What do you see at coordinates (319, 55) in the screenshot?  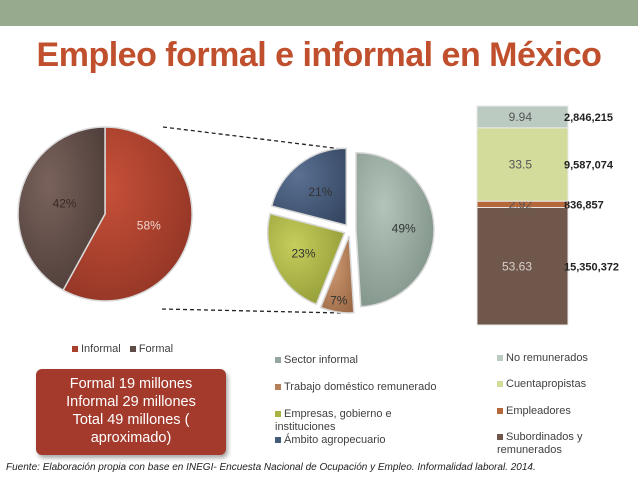 I see `page-title: Empleo formal e informal en México` at bounding box center [319, 55].